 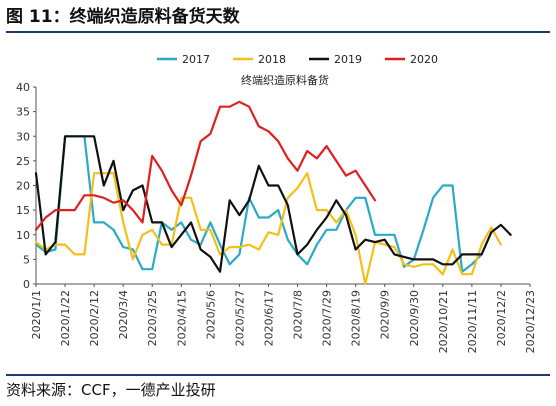 I want to click on x-tick-label: 2020/11/11, so click(x=472, y=321).